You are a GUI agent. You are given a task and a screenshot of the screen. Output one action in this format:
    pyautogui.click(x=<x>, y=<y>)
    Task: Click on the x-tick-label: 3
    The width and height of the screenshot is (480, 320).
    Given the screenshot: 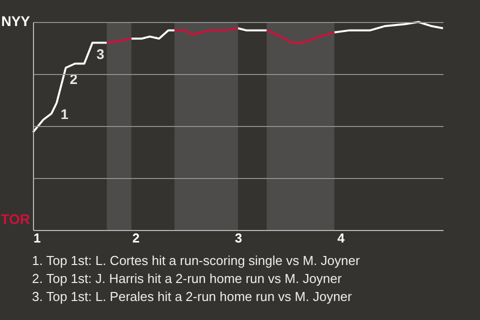 What is the action you would take?
    pyautogui.click(x=238, y=238)
    